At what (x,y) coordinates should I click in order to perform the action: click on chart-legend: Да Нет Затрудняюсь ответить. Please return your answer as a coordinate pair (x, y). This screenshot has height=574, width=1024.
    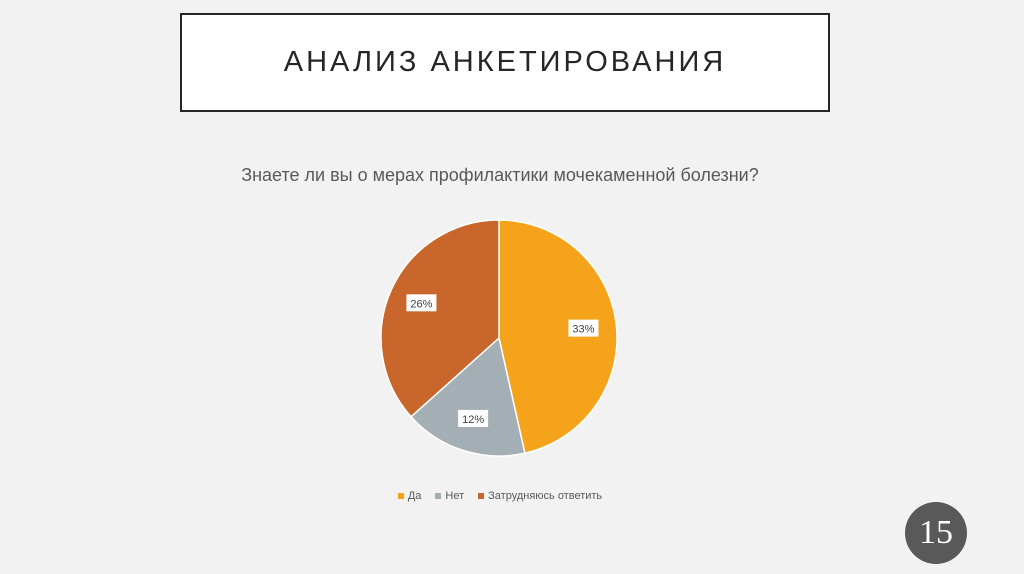
    Looking at the image, I should click on (500, 496).